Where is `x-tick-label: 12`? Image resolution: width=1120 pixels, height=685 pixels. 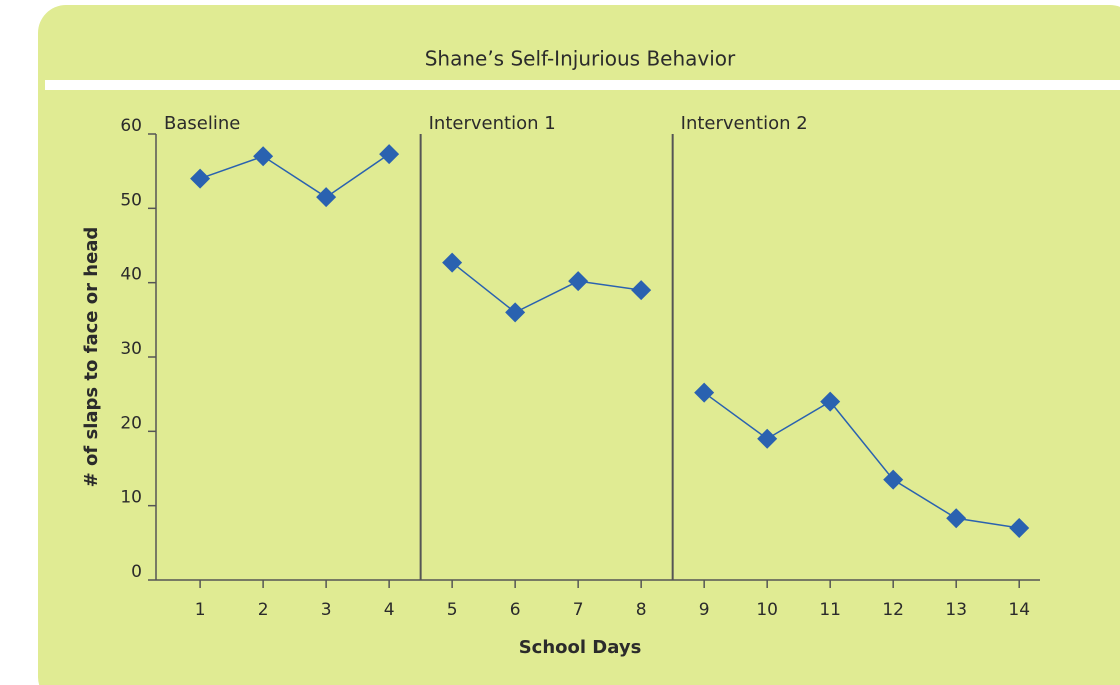 x-tick-label: 12 is located at coordinates (893, 610).